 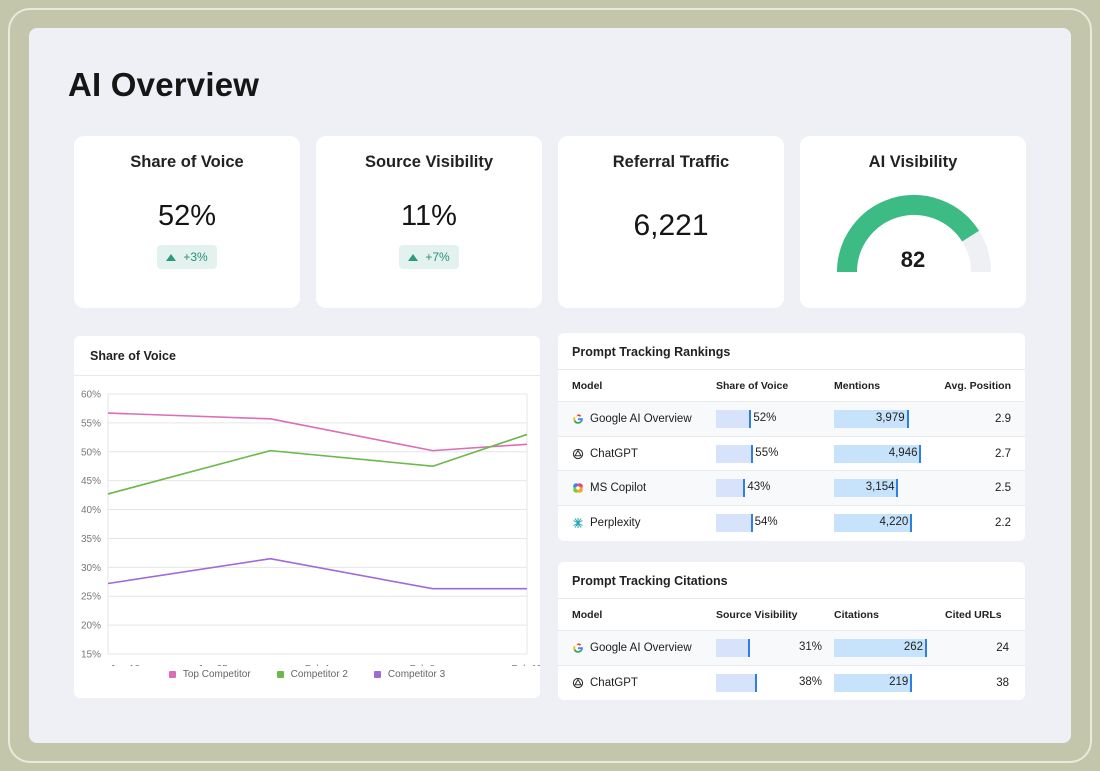 What do you see at coordinates (767, 452) in the screenshot?
I see `share-bar-value: 55%` at bounding box center [767, 452].